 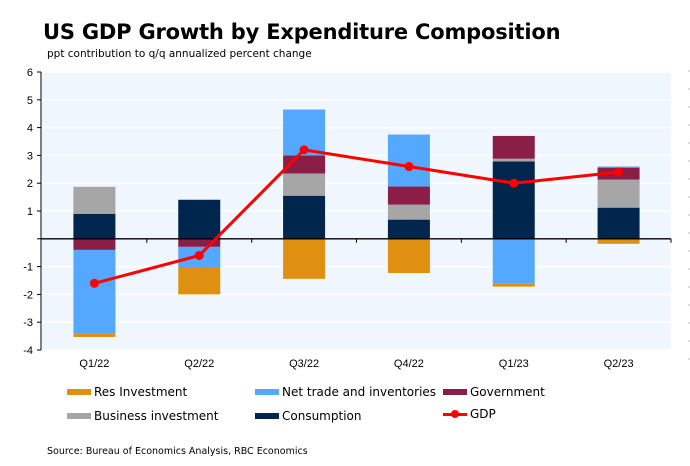 I want to click on legend-item-res-investment: Res Investment, so click(x=127, y=392).